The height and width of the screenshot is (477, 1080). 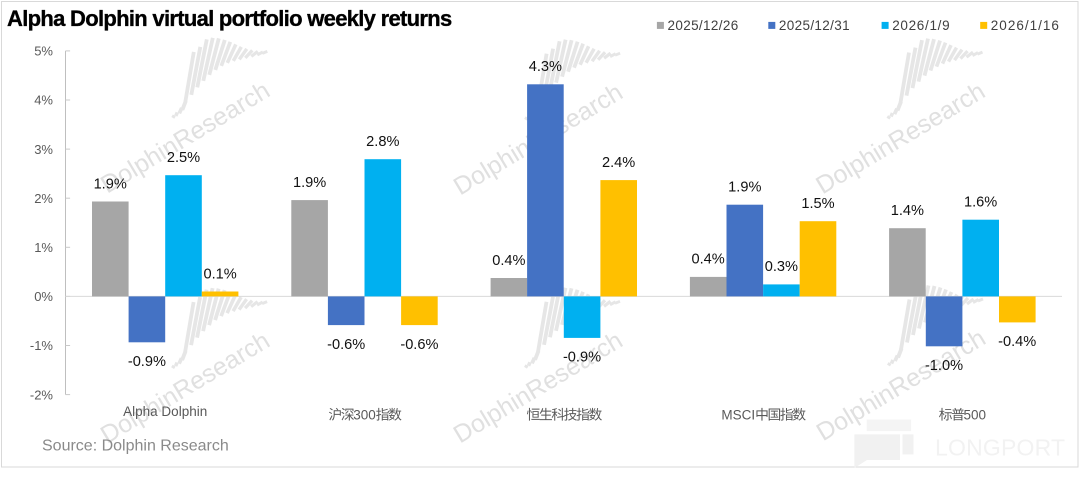 What do you see at coordinates (43, 51) in the screenshot?
I see `svg-text: 5%` at bounding box center [43, 51].